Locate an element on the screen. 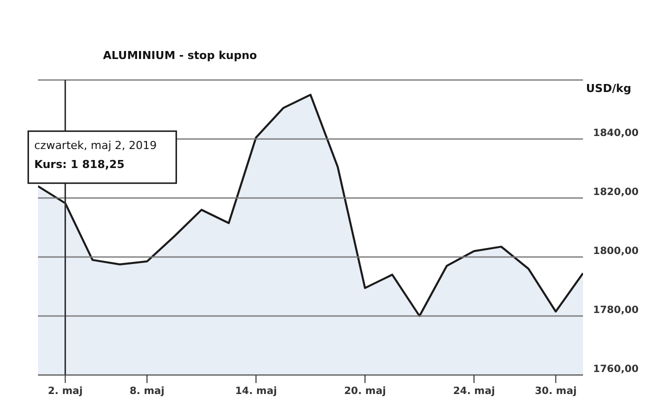 This screenshot has height=412, width=653. x-tick-label: 14. maj is located at coordinates (256, 391).